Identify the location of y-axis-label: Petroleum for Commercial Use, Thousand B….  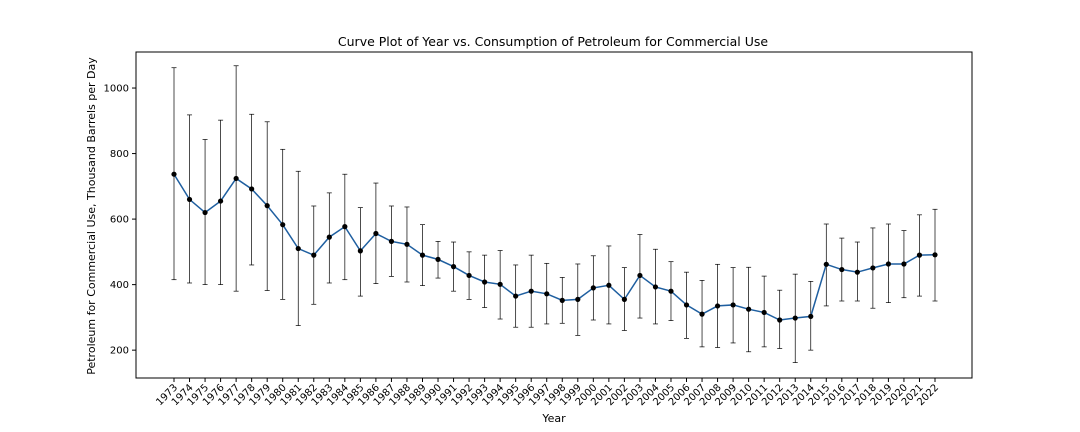
(91, 216).